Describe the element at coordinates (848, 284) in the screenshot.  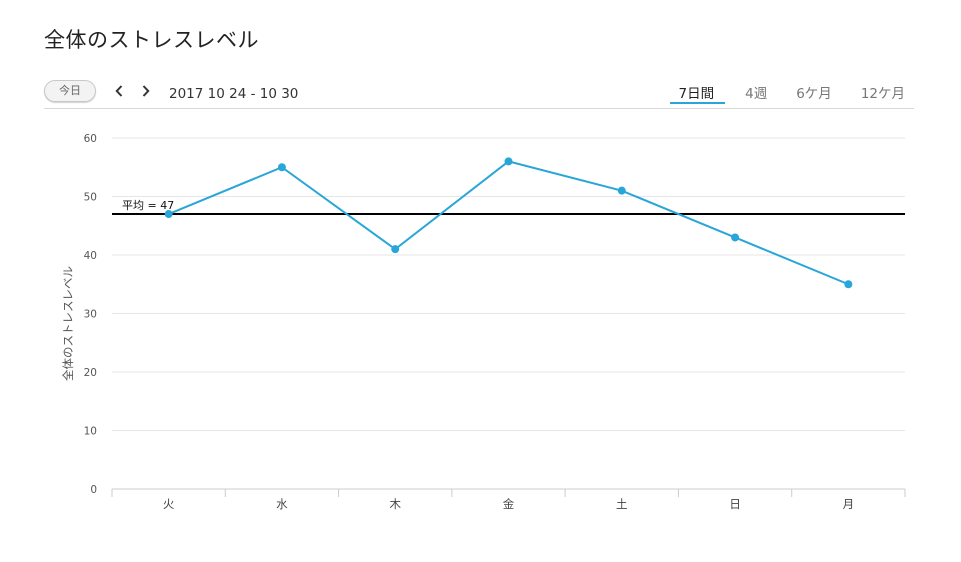
I see `data-point-月` at that location.